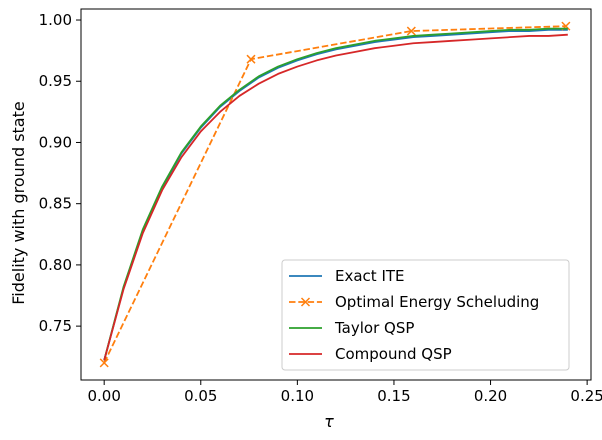  What do you see at coordinates (393, 396) in the screenshot?
I see `x-tick-label: 0.15` at bounding box center [393, 396].